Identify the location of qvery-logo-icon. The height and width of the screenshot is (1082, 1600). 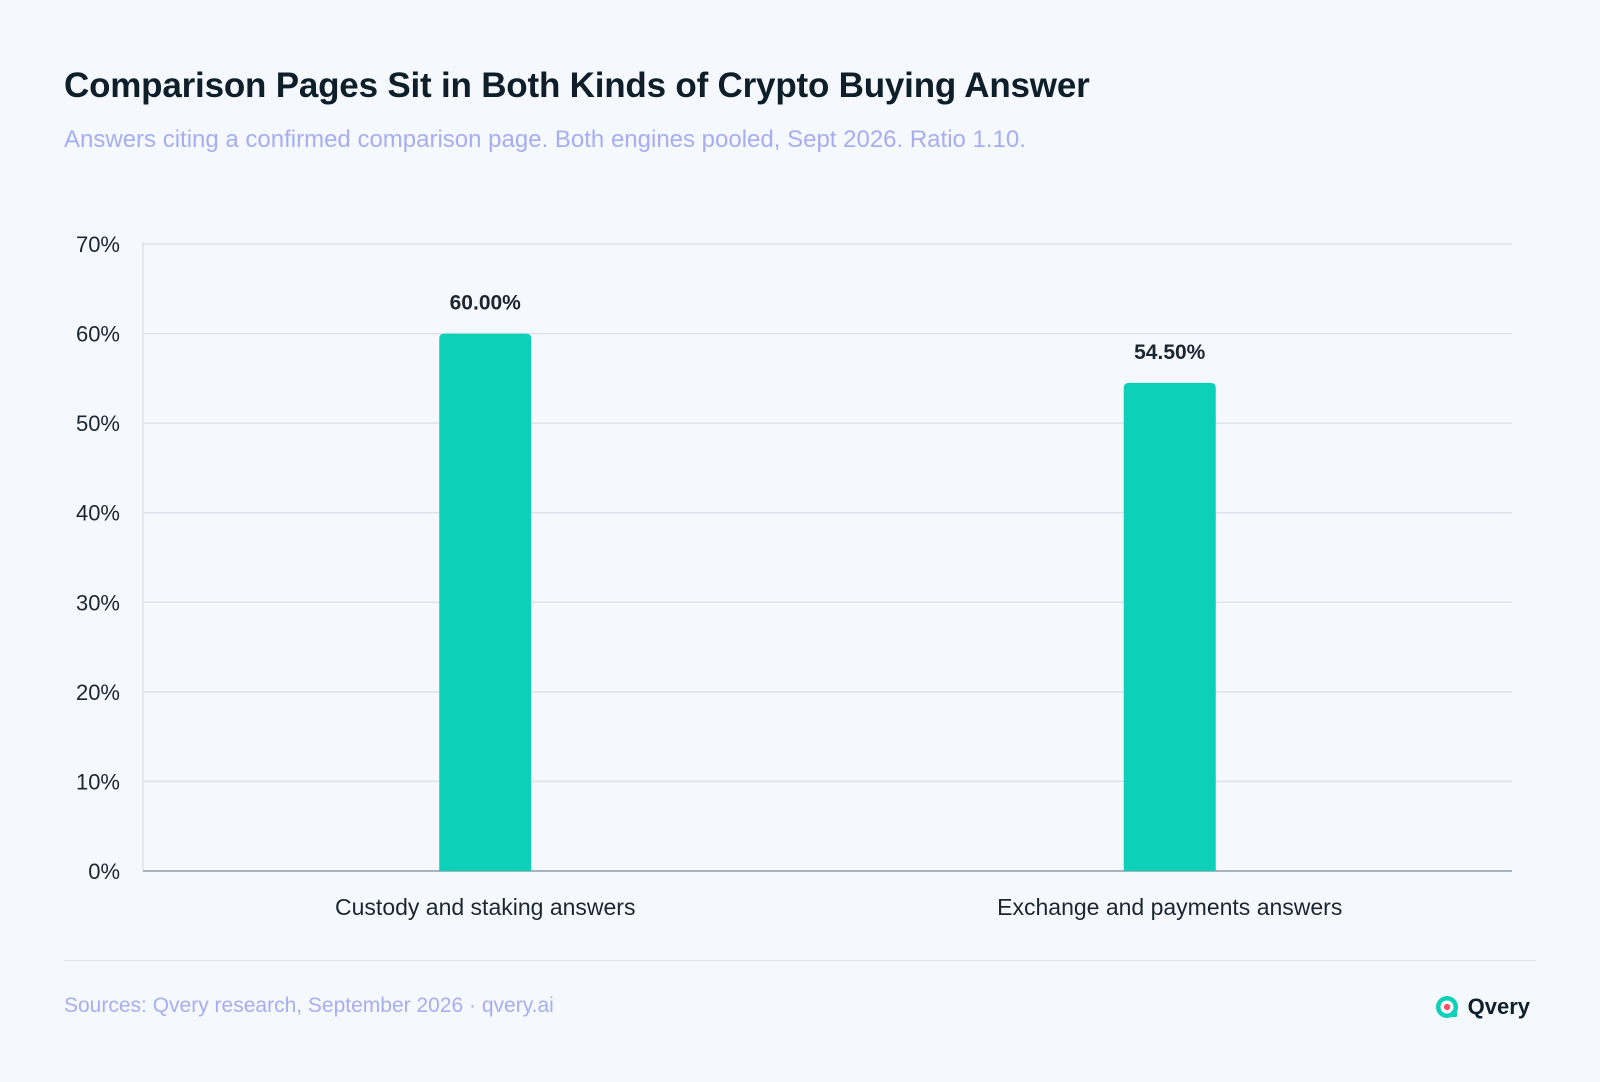
(1446, 1007).